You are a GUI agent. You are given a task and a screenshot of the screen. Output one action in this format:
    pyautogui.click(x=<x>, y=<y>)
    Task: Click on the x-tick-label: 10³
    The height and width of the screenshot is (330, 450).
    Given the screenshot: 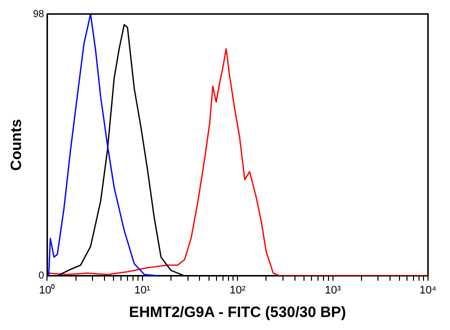 What is the action you would take?
    pyautogui.click(x=333, y=290)
    